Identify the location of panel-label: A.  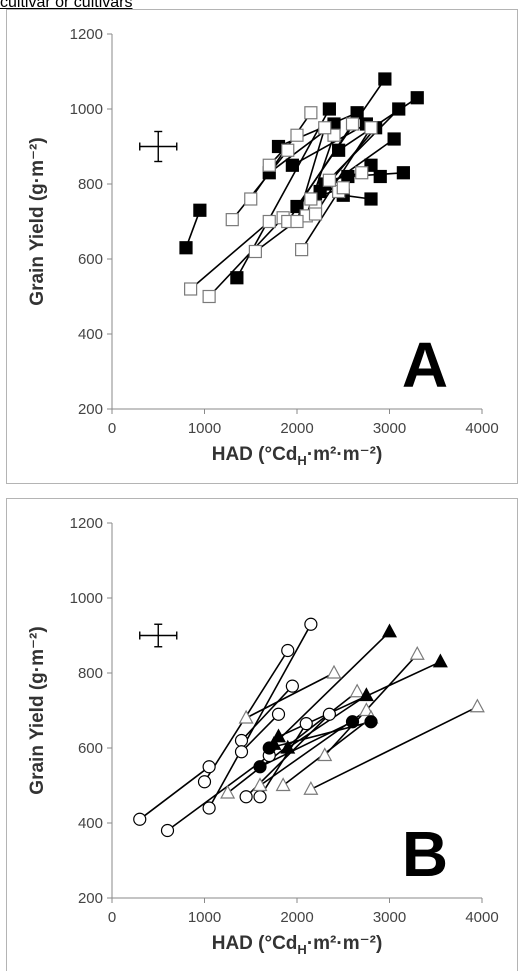
(425, 365).